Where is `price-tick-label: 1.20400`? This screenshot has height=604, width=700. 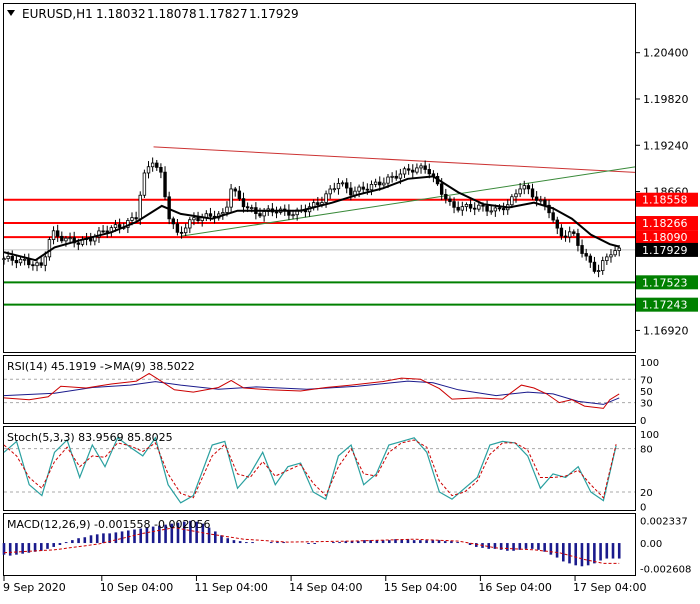 price-tick-label: 1.20400 is located at coordinates (666, 53).